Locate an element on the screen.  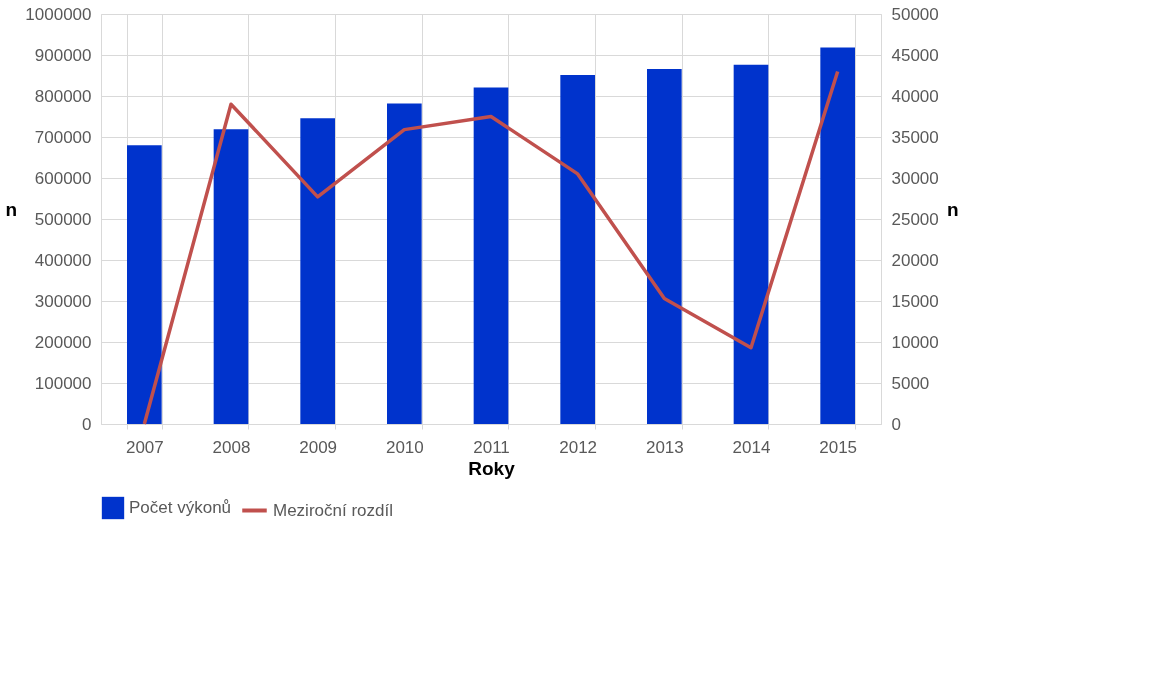
y2-axis-title: n is located at coordinates (952, 209).